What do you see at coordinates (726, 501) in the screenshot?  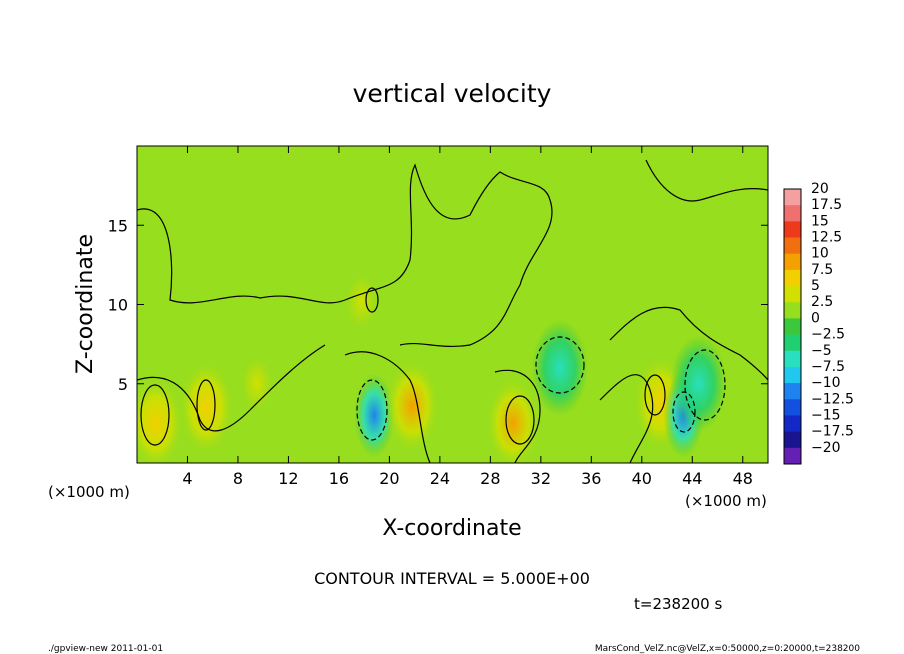 I see `x-unit-label-right: (×1000 m)` at bounding box center [726, 501].